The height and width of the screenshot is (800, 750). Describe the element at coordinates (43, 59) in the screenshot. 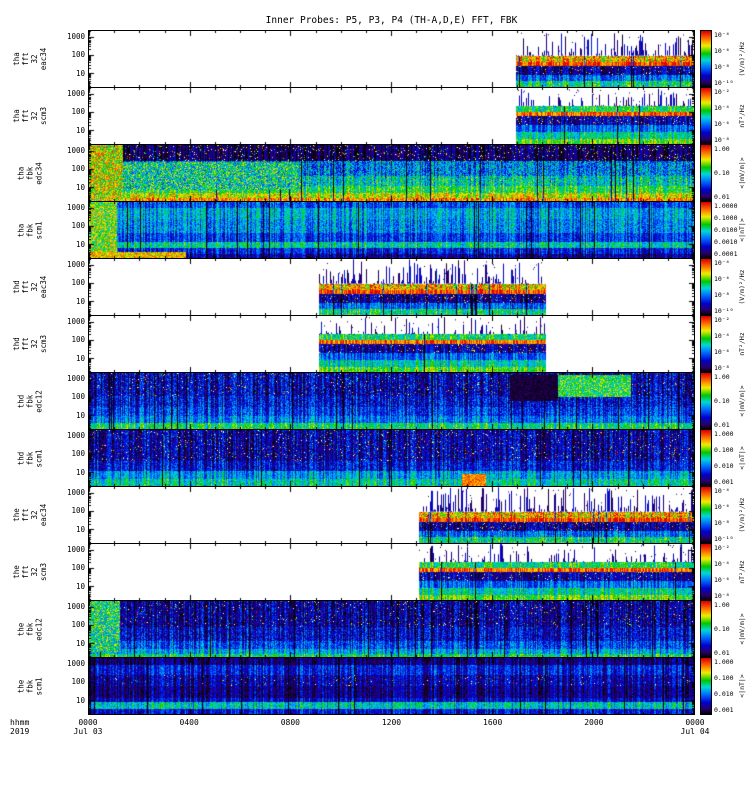

I see `panel-label-line: eac34` at that location.